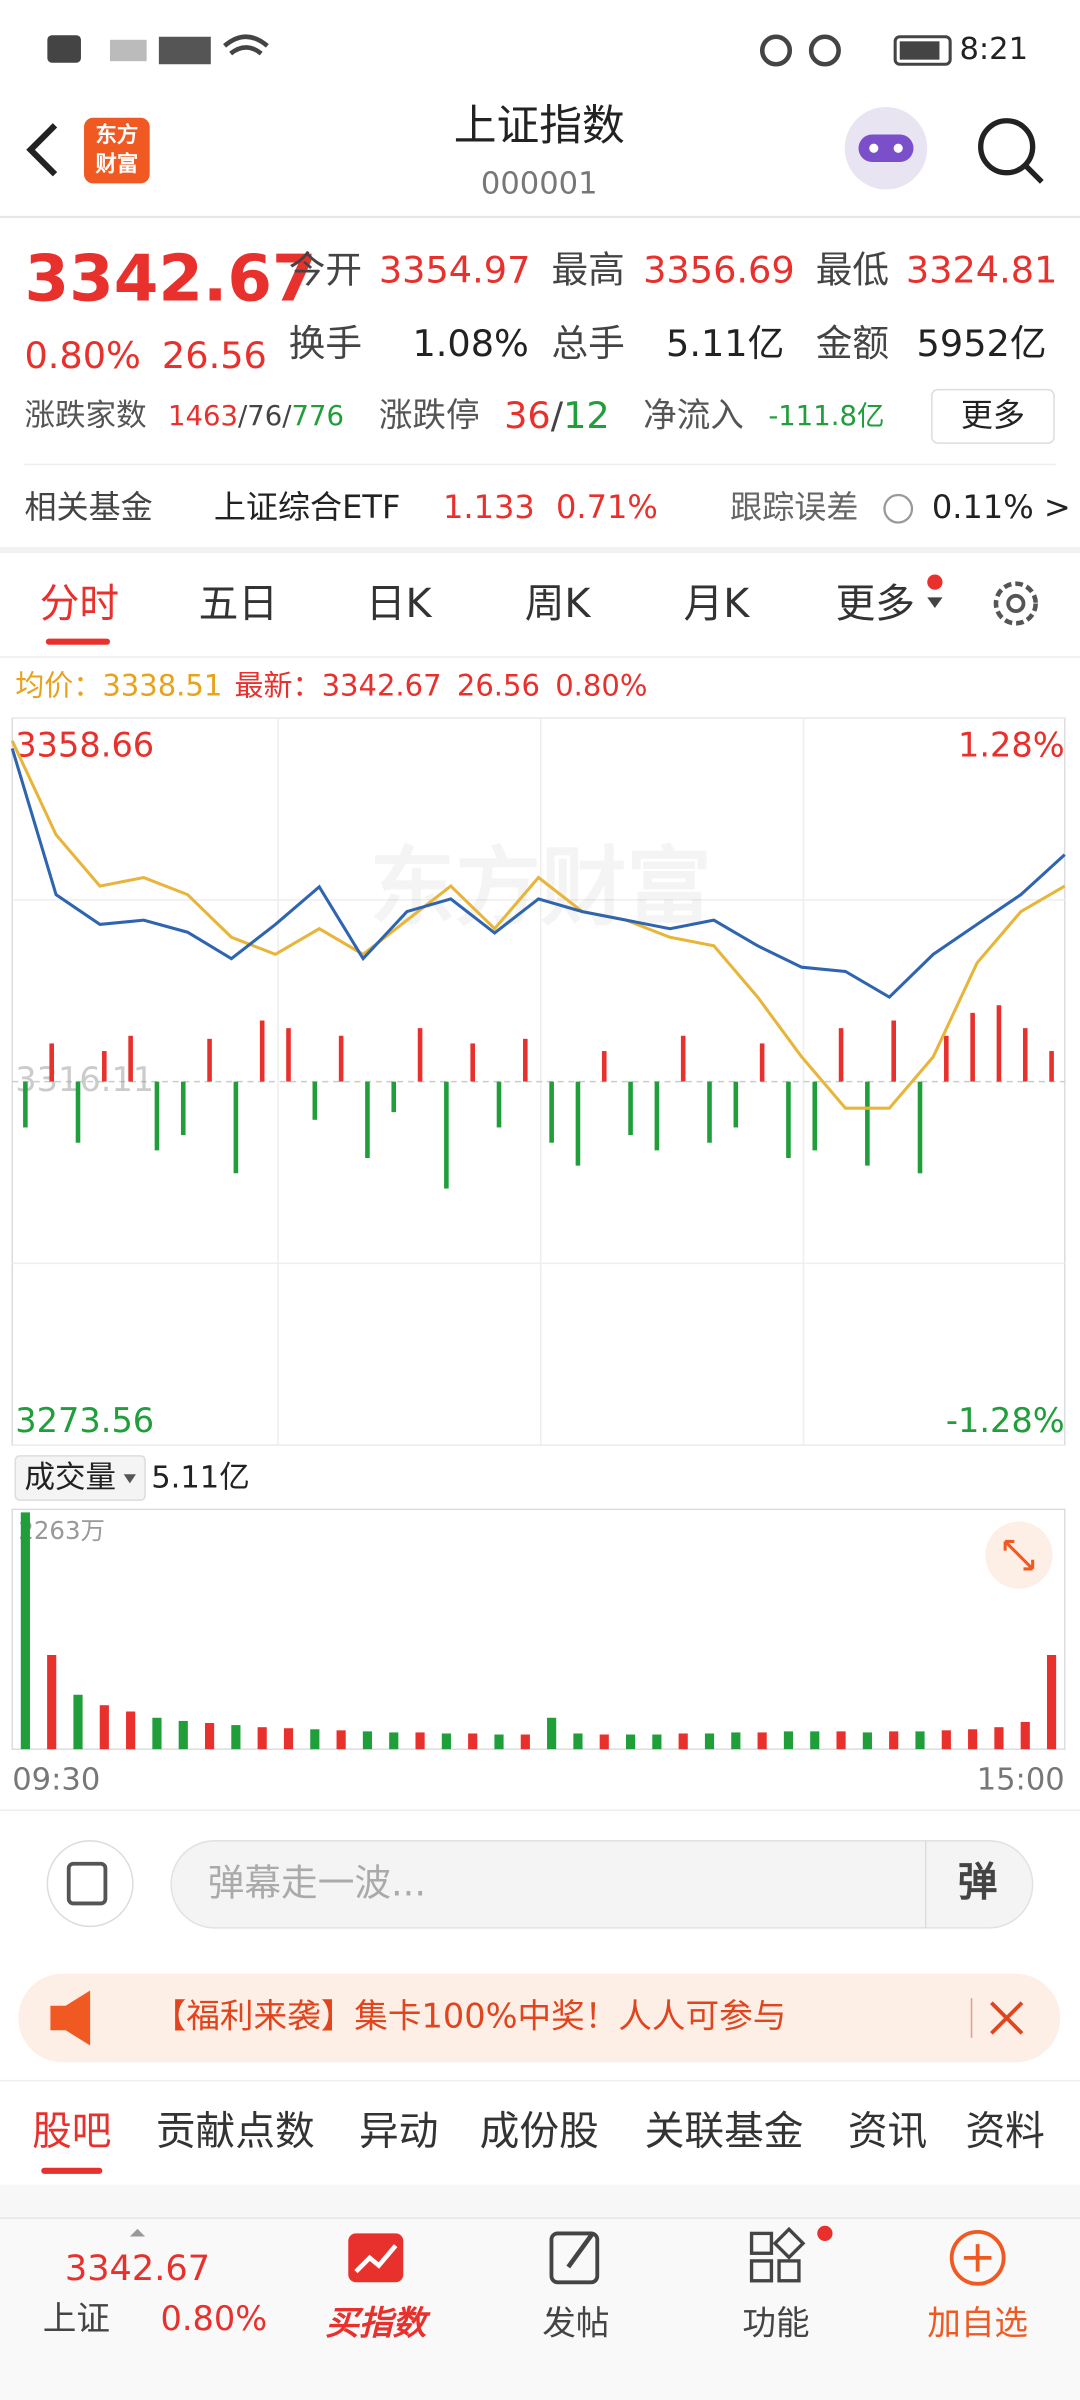  What do you see at coordinates (498, 685) in the screenshot?
I see `latest-change: 26.56` at bounding box center [498, 685].